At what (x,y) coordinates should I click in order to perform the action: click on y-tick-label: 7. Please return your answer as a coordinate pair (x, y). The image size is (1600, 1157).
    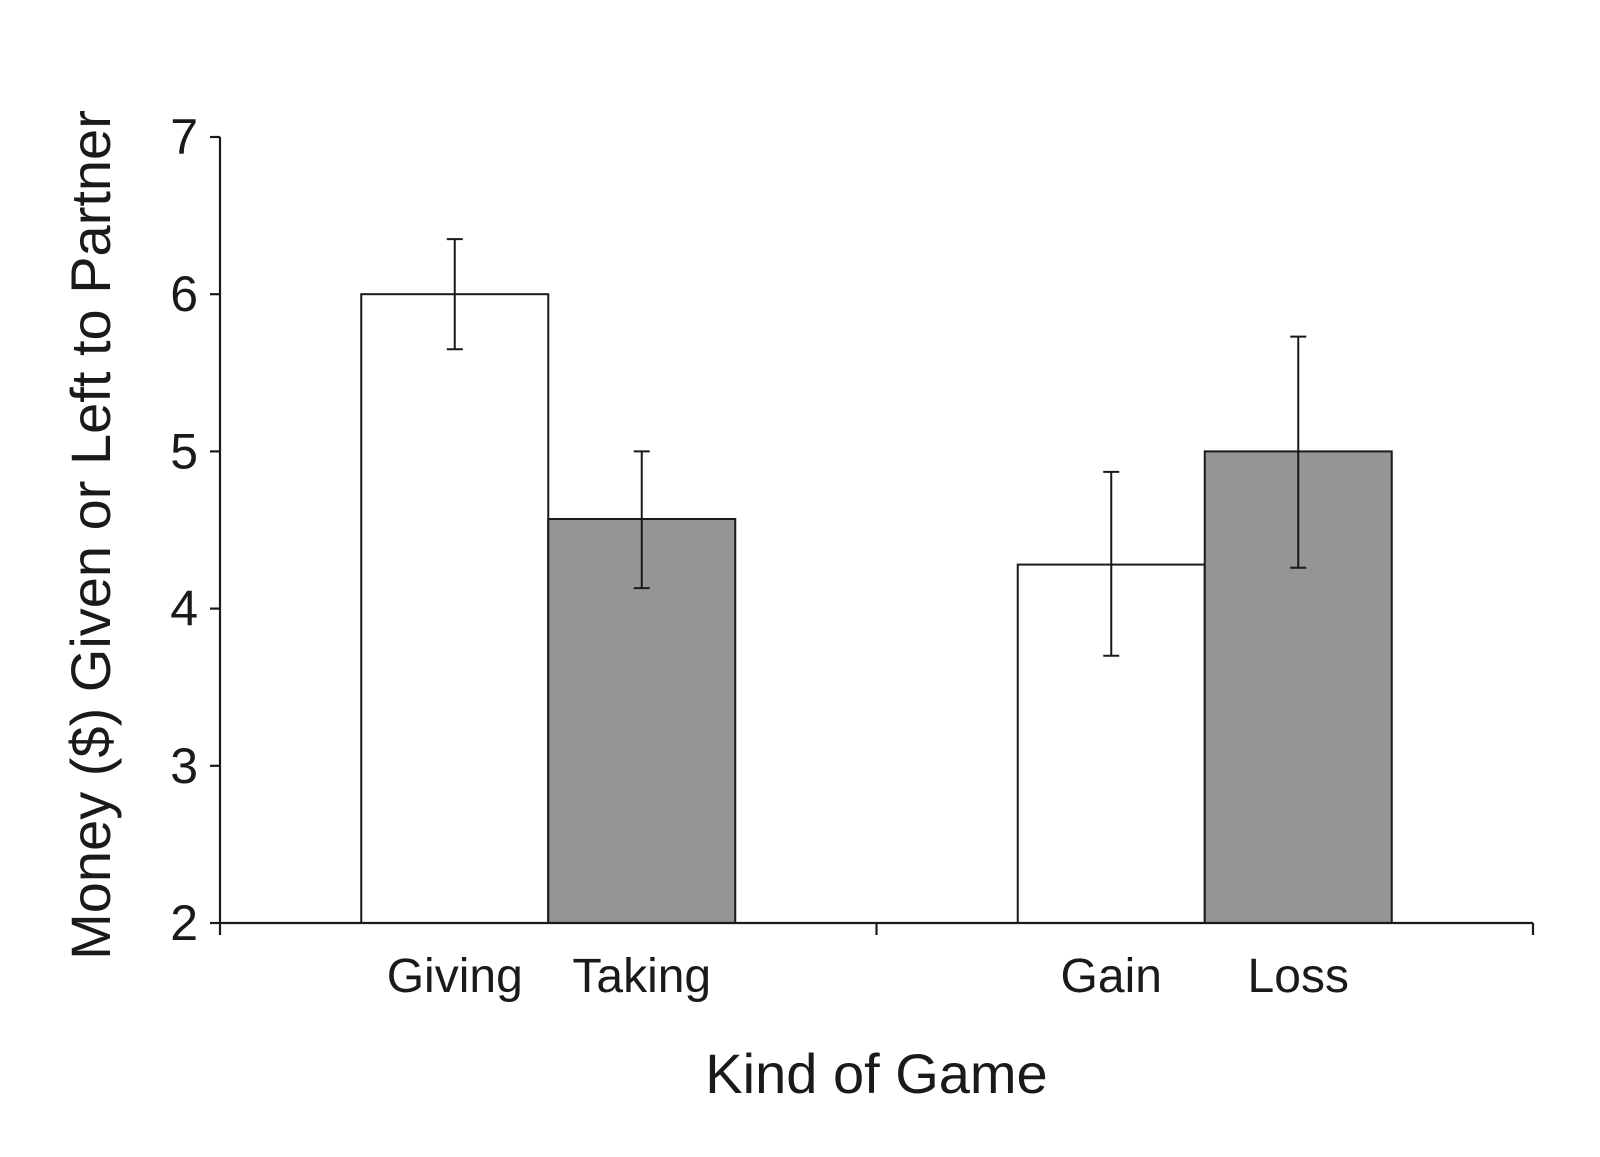
    Looking at the image, I should click on (184, 137).